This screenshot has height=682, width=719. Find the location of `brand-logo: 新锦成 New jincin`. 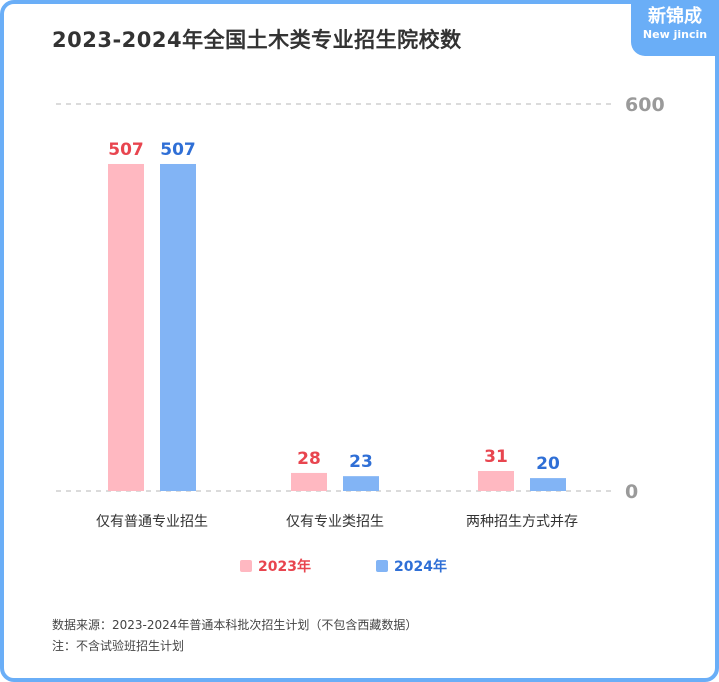

brand-logo: 新锦成 New jincin is located at coordinates (675, 28).